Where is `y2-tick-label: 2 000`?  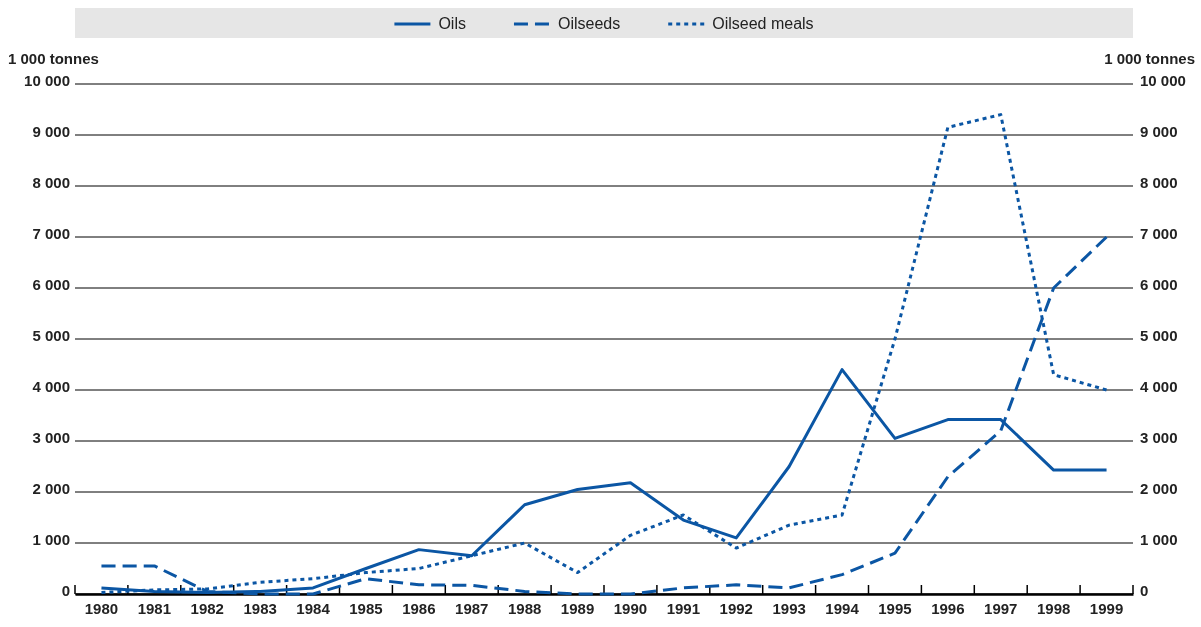 y2-tick-label: 2 000 is located at coordinates (1159, 488).